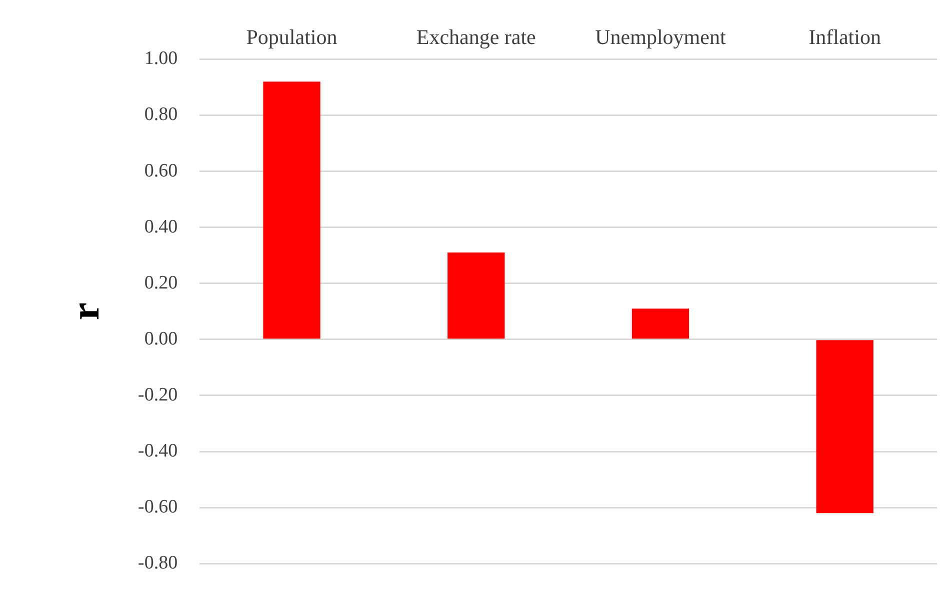 This screenshot has height=597, width=952. I want to click on y-tick-label: -0.40, so click(158, 451).